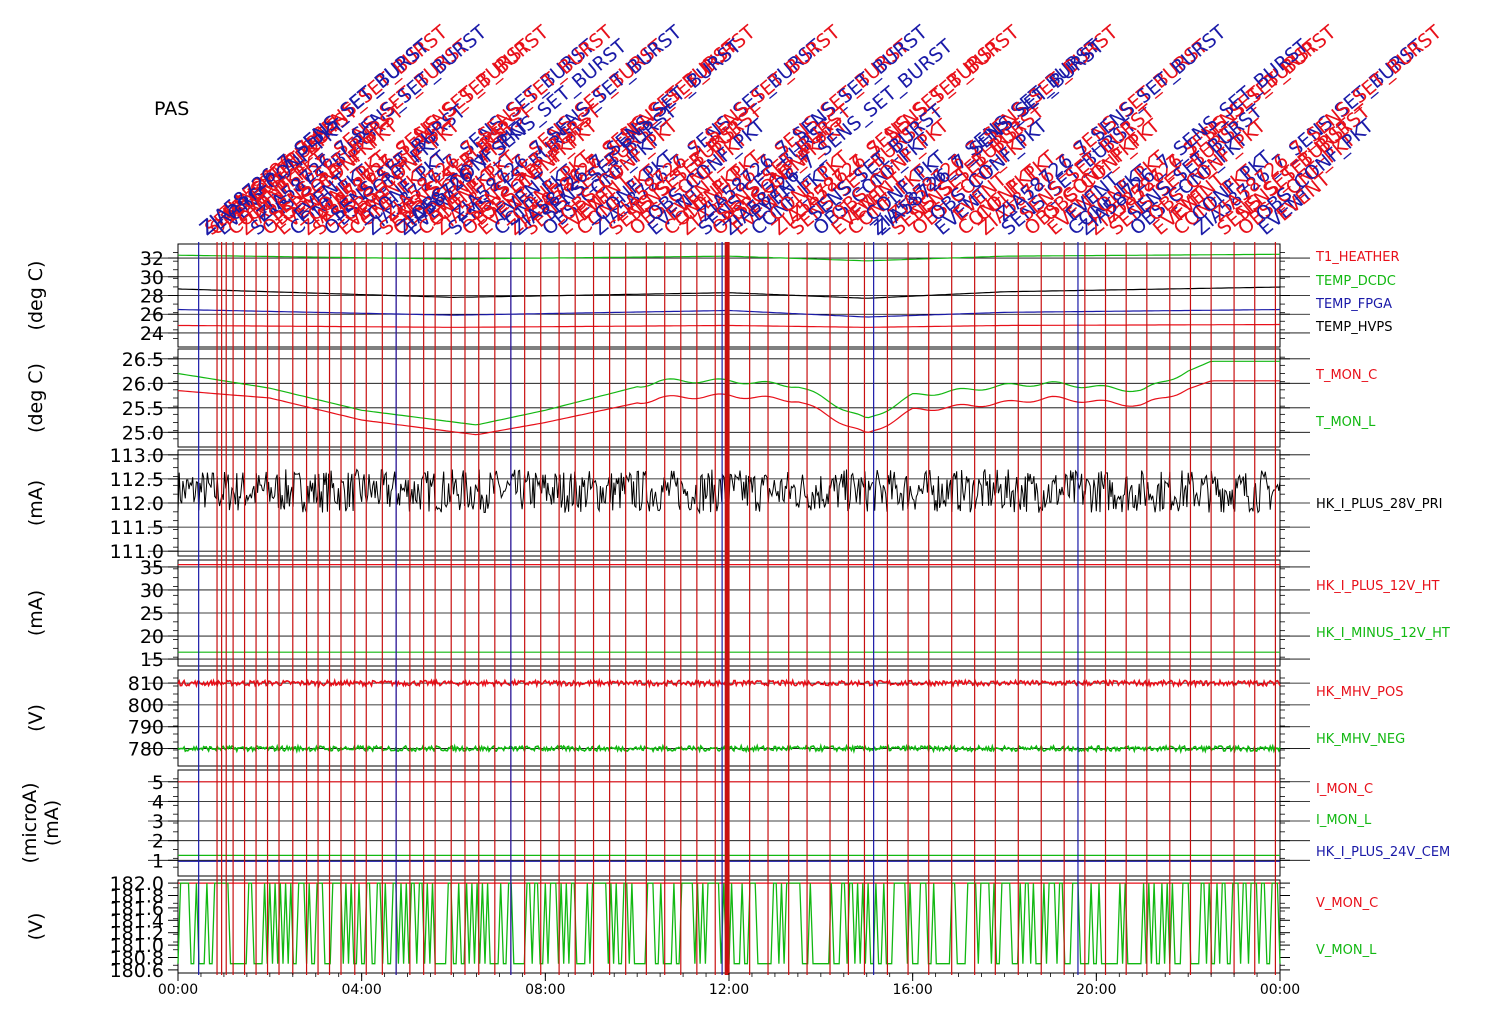 This screenshot has width=1512, height=1020. Describe the element at coordinates (137, 934) in the screenshot. I see `y-tick-label: 181.2` at that location.